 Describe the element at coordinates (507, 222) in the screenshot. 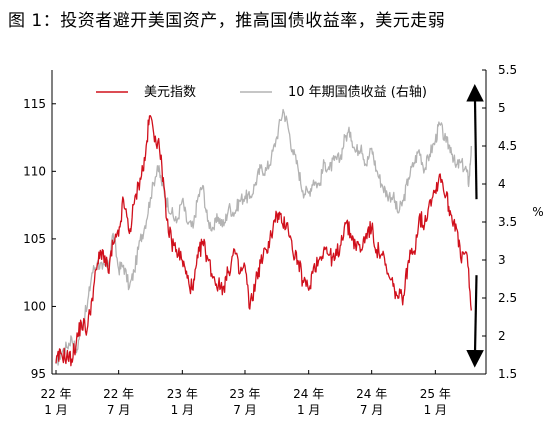

I see `y-right-tick-label: 3.5` at that location.